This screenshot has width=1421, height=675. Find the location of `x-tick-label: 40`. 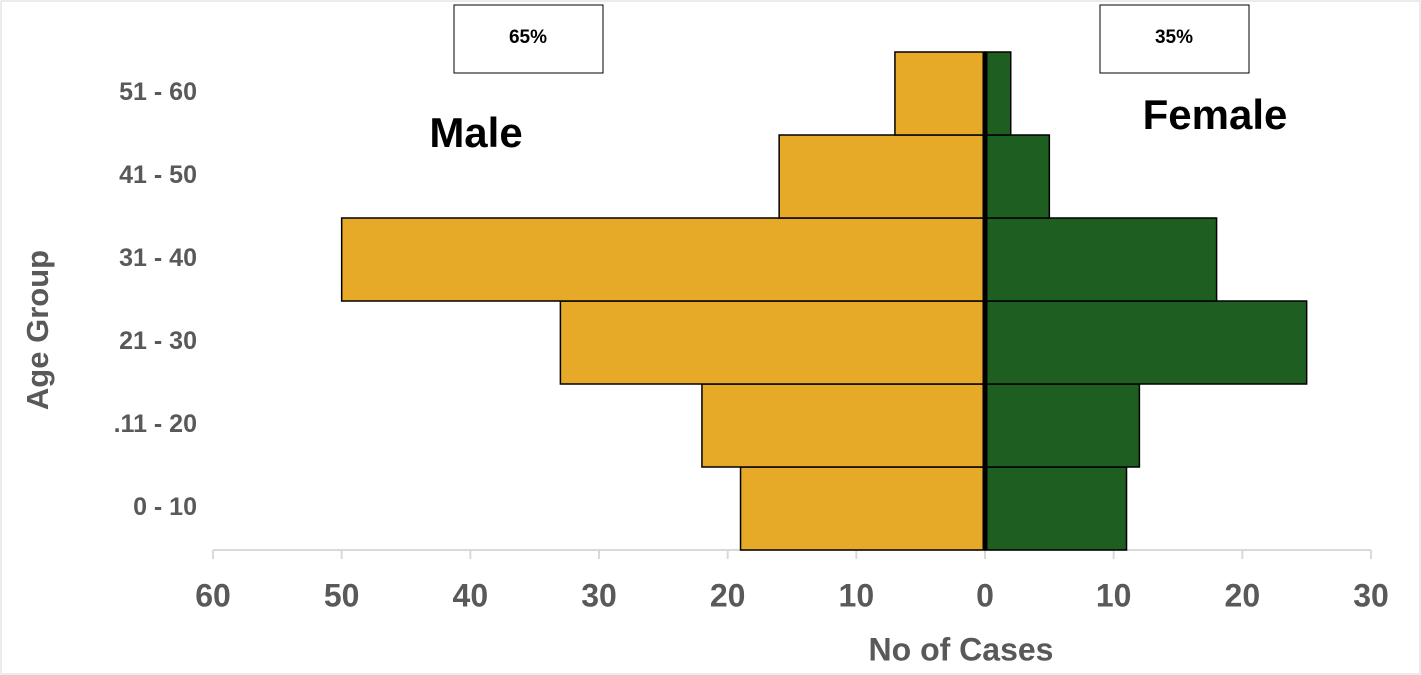

x-tick-label: 40 is located at coordinates (471, 595).